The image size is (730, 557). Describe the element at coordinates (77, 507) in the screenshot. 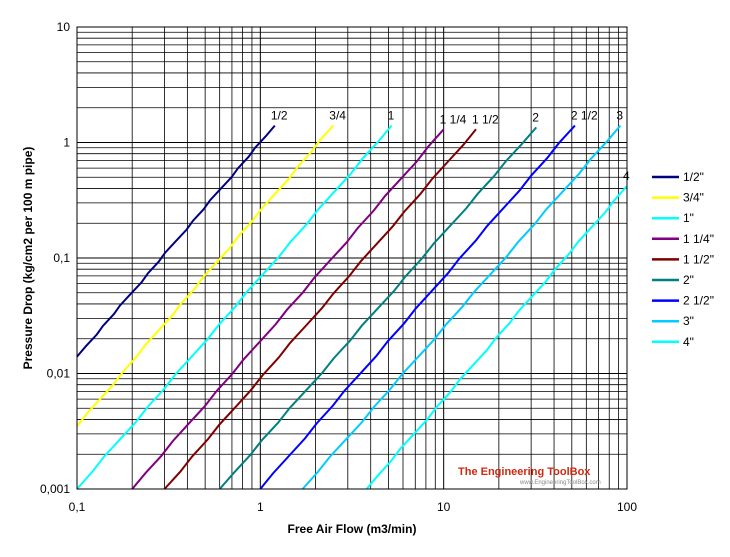

I see `x-tick-label: 0,1` at that location.